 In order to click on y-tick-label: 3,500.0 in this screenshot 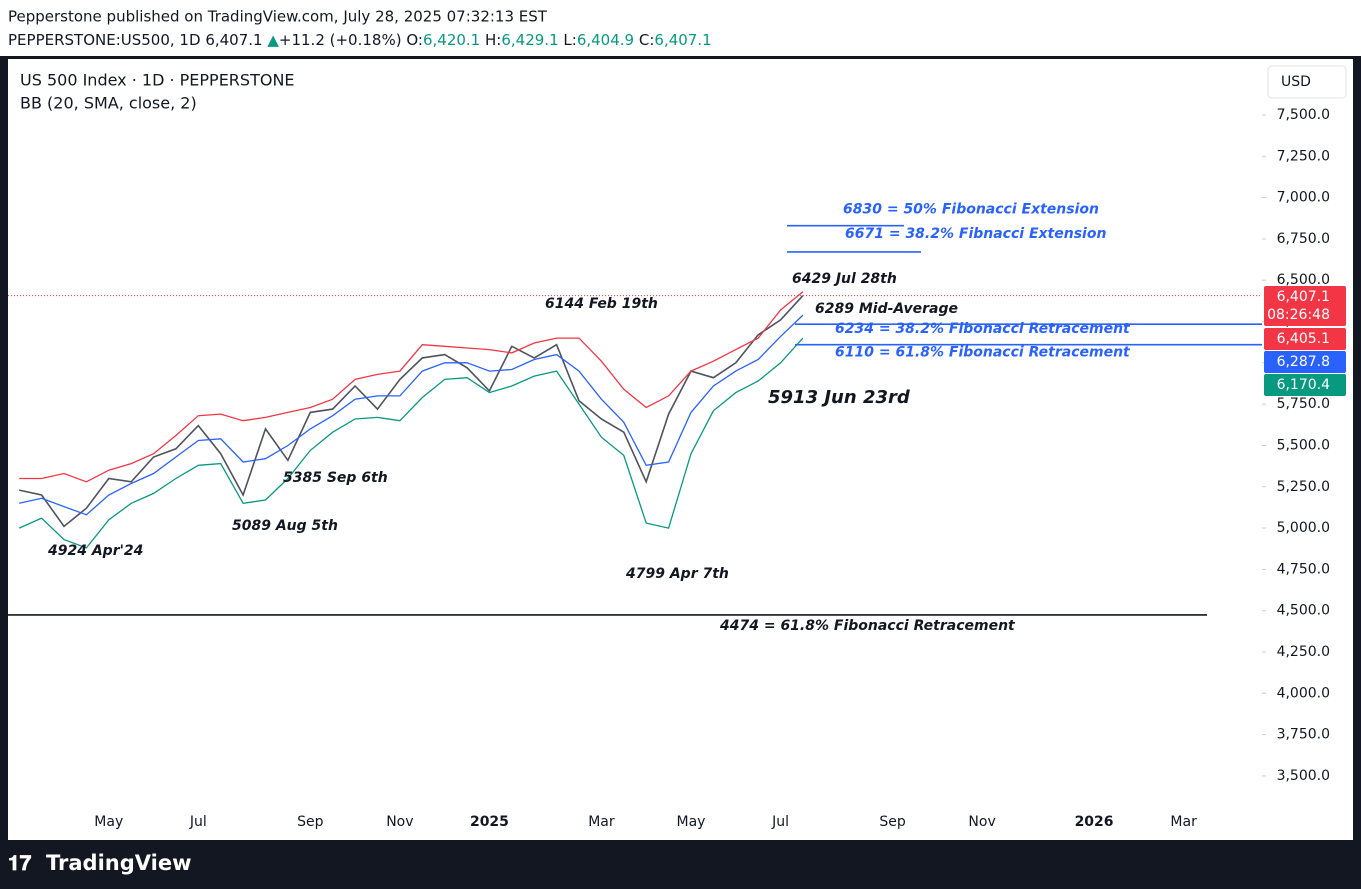, I will do `click(1303, 776)`.